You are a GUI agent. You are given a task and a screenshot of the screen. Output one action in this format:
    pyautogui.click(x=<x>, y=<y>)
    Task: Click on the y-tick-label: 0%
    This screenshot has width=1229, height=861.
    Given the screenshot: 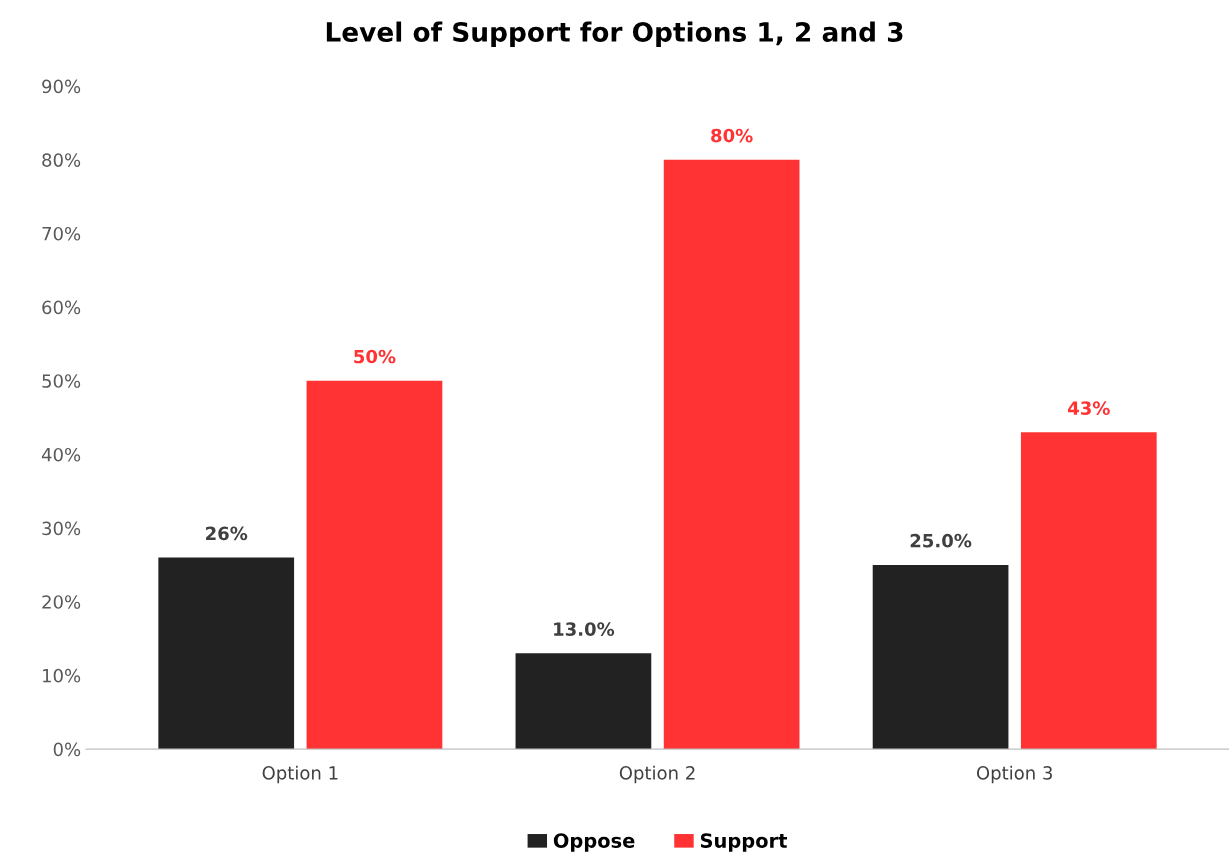 What is the action you would take?
    pyautogui.click(x=67, y=749)
    